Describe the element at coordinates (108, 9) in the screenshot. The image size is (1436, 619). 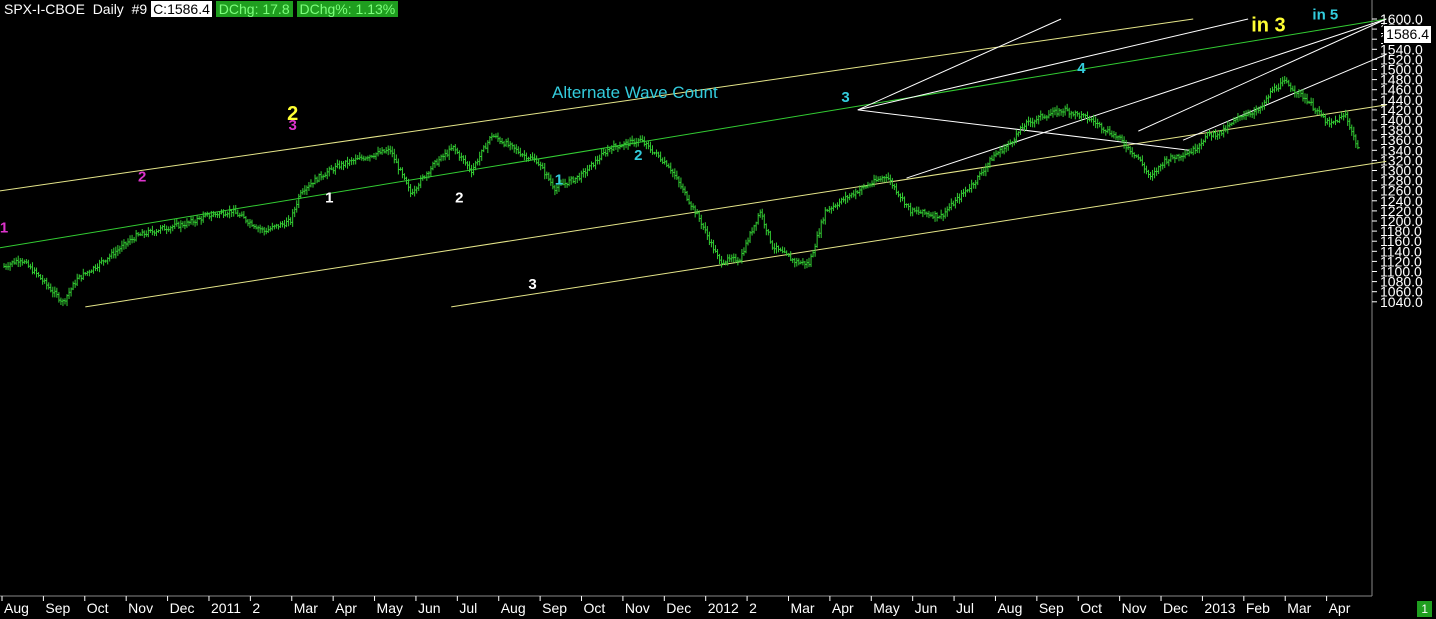
I see `period-label: Daily` at that location.